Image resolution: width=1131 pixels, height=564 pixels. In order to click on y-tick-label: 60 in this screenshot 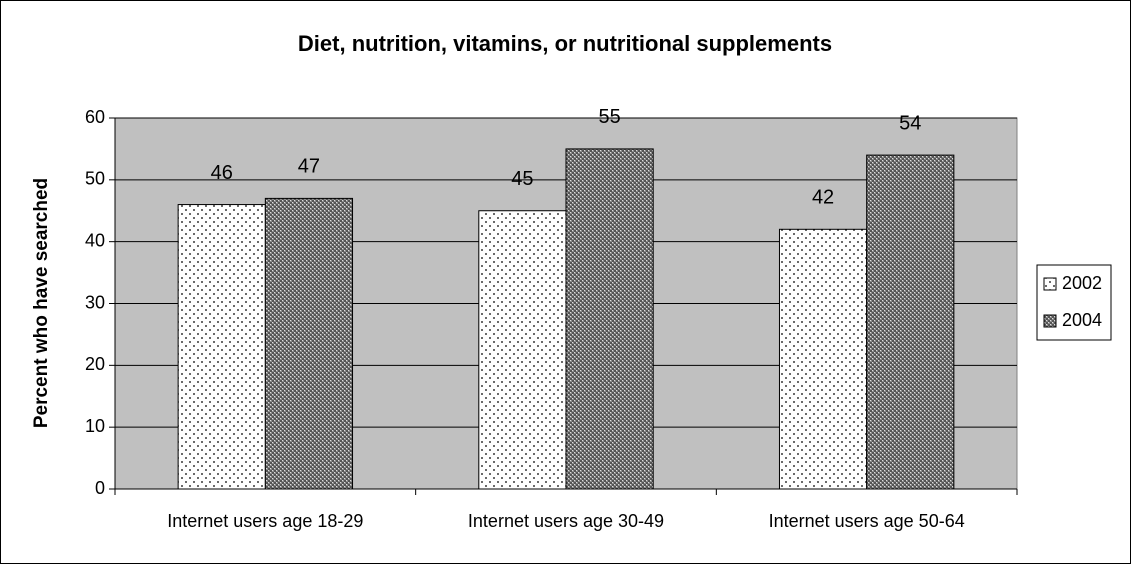, I will do `click(95, 117)`.